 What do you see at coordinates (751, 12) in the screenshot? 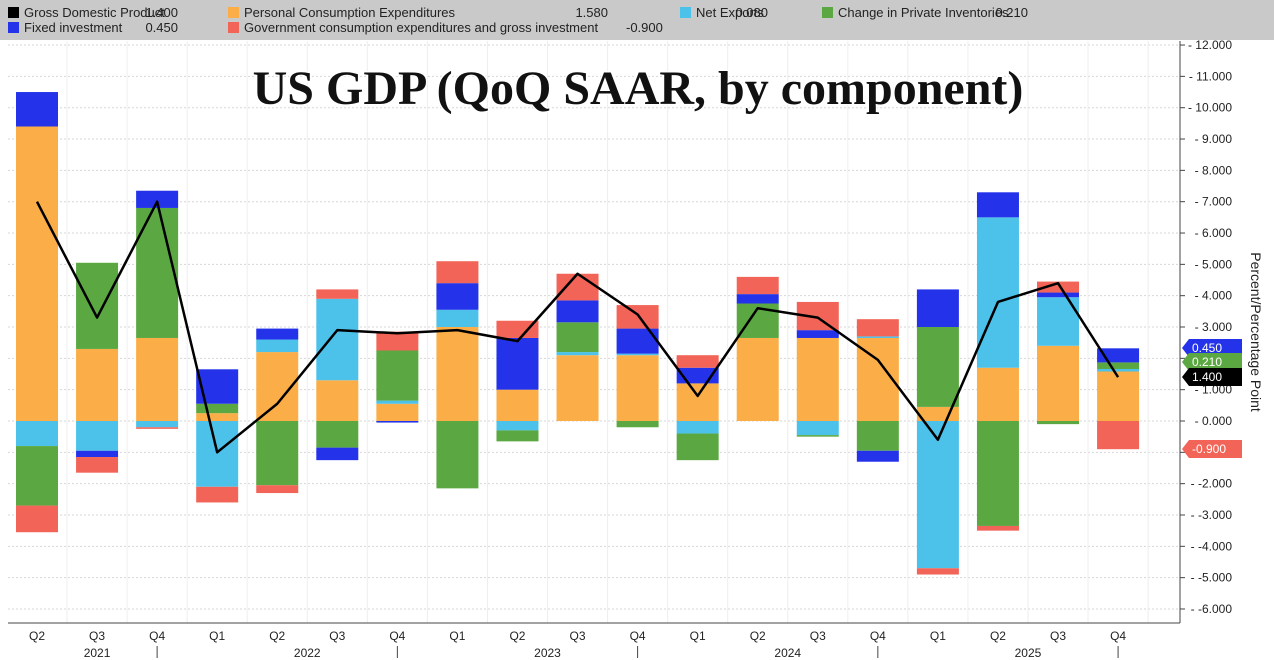
I see `legend-value-nx: 0.080` at bounding box center [751, 12].